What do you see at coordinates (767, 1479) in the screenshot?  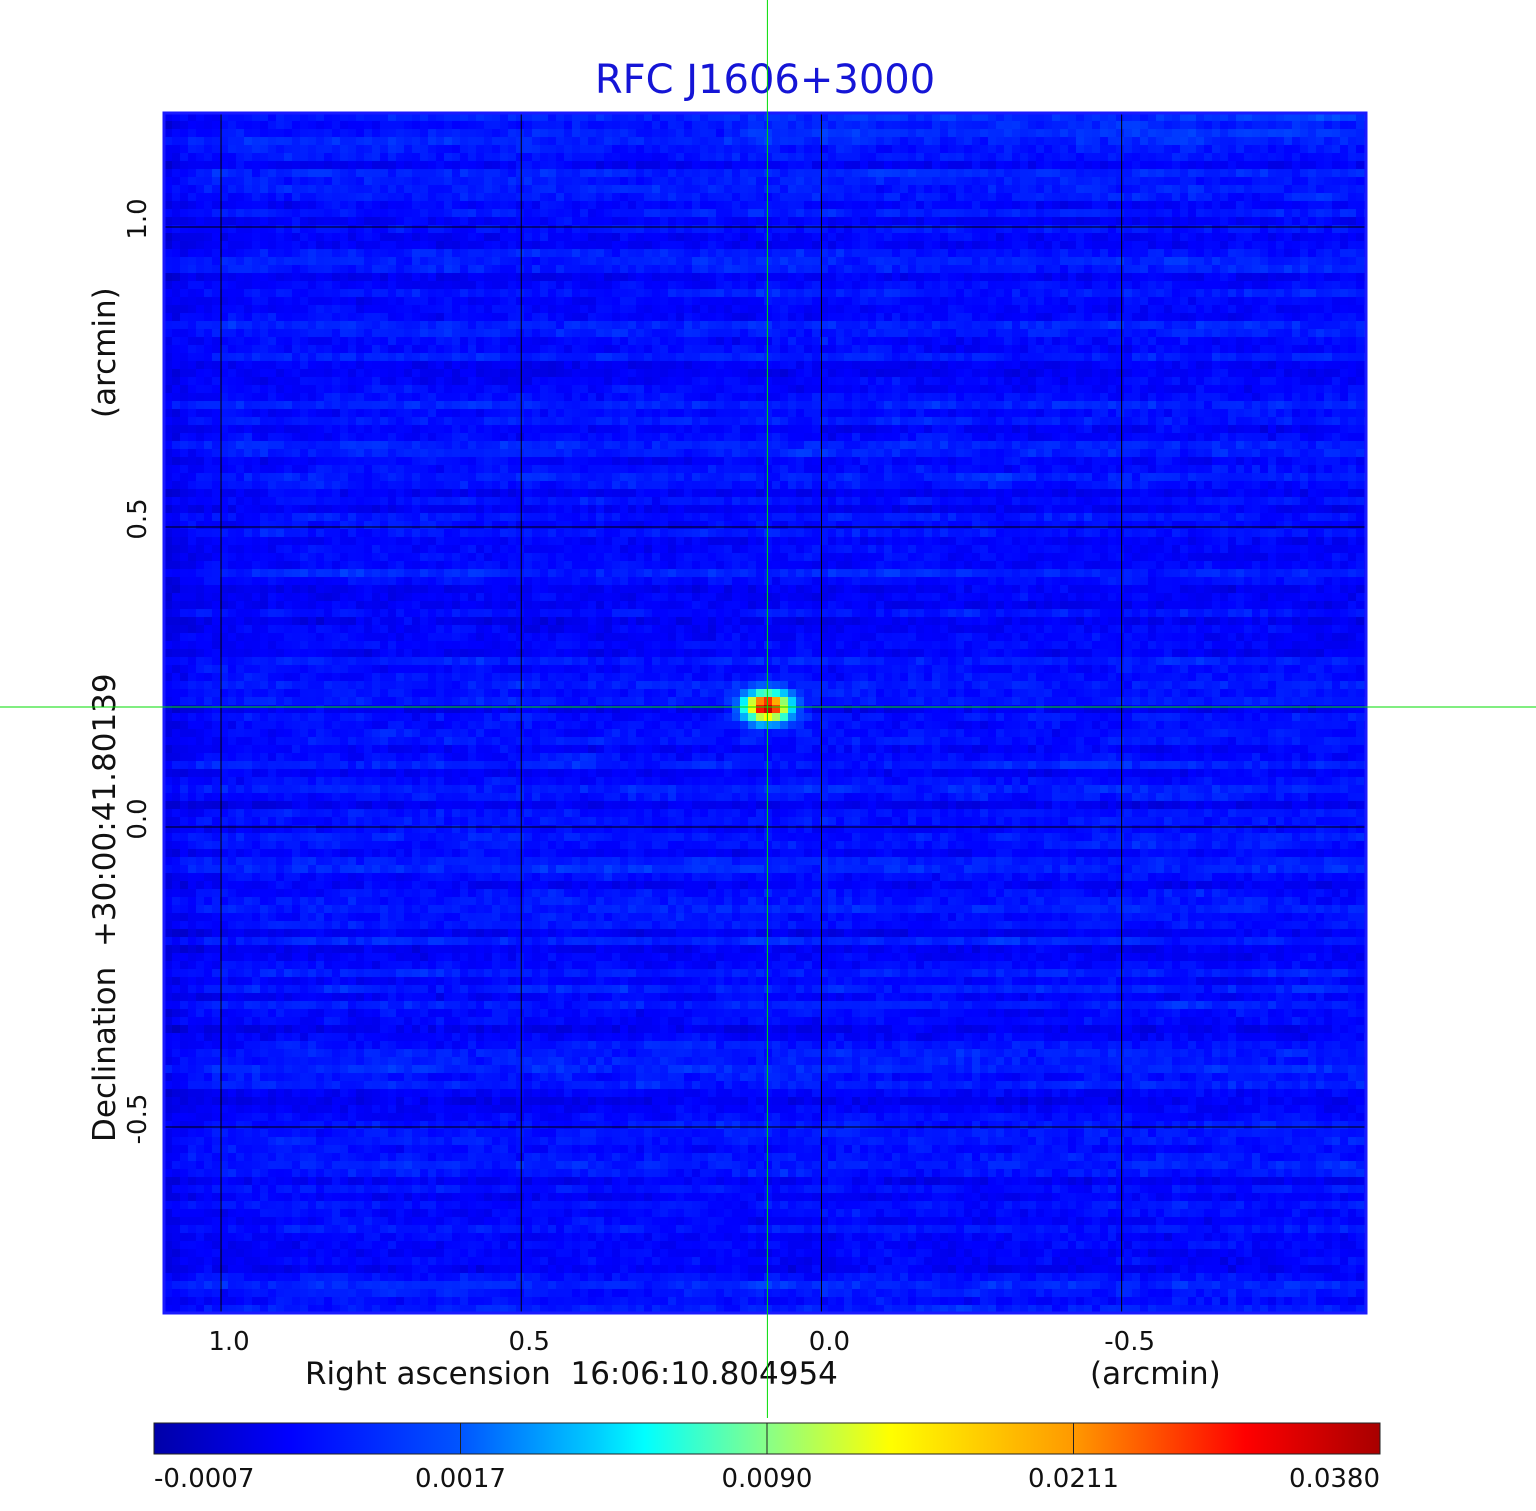 I see `colorbar-tick-label: 0.0090` at bounding box center [767, 1479].